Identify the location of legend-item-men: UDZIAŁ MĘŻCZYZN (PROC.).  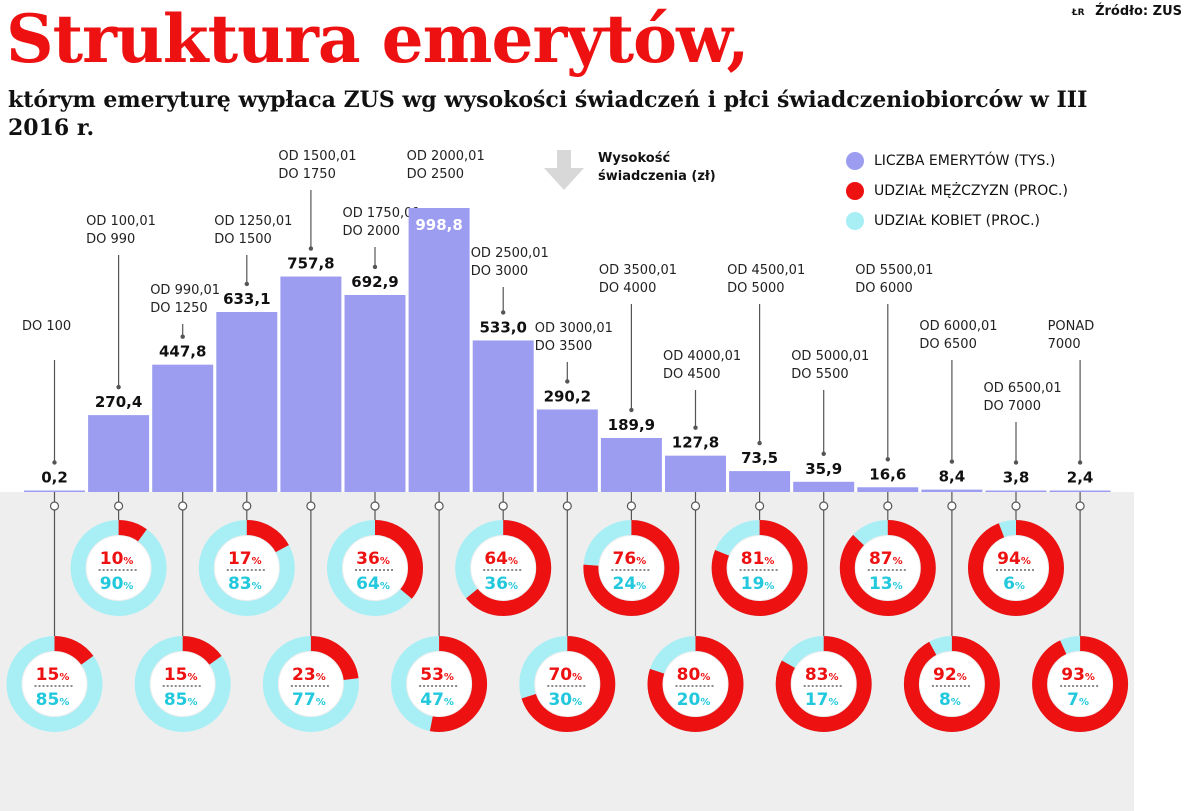
(957, 191).